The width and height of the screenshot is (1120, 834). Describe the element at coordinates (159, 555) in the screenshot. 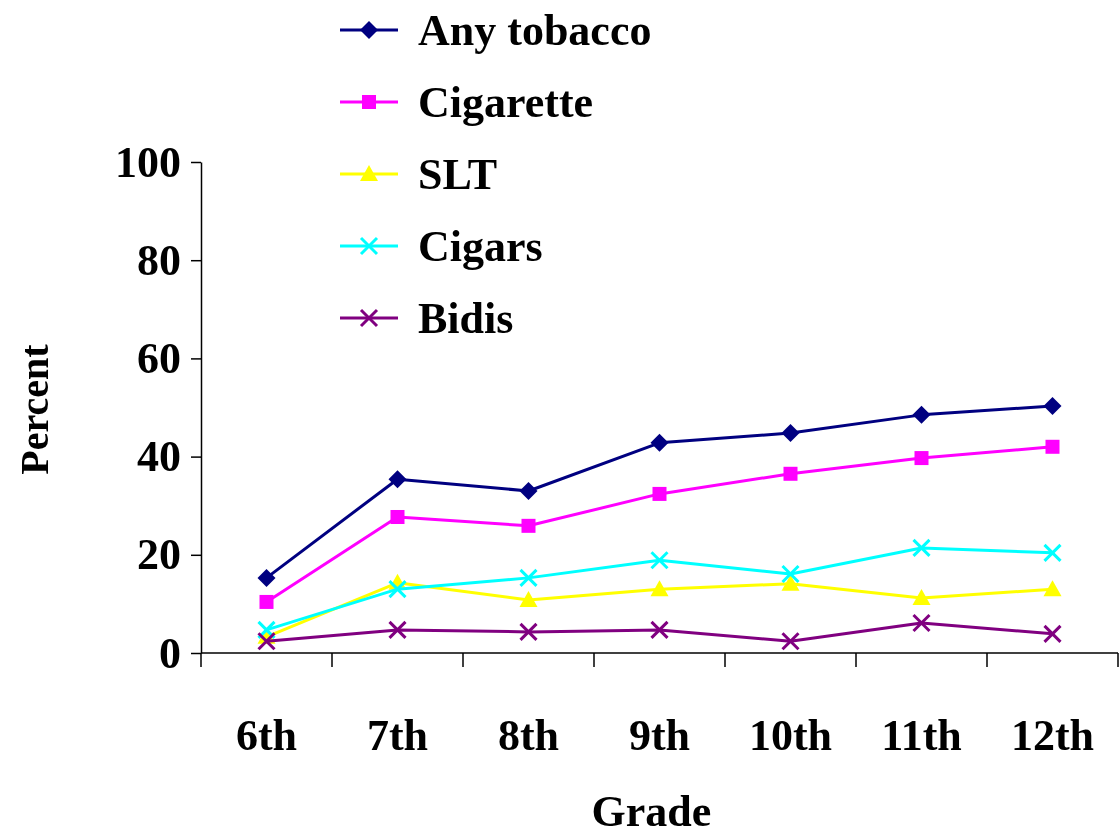

I see `y-tick-label: 20` at that location.